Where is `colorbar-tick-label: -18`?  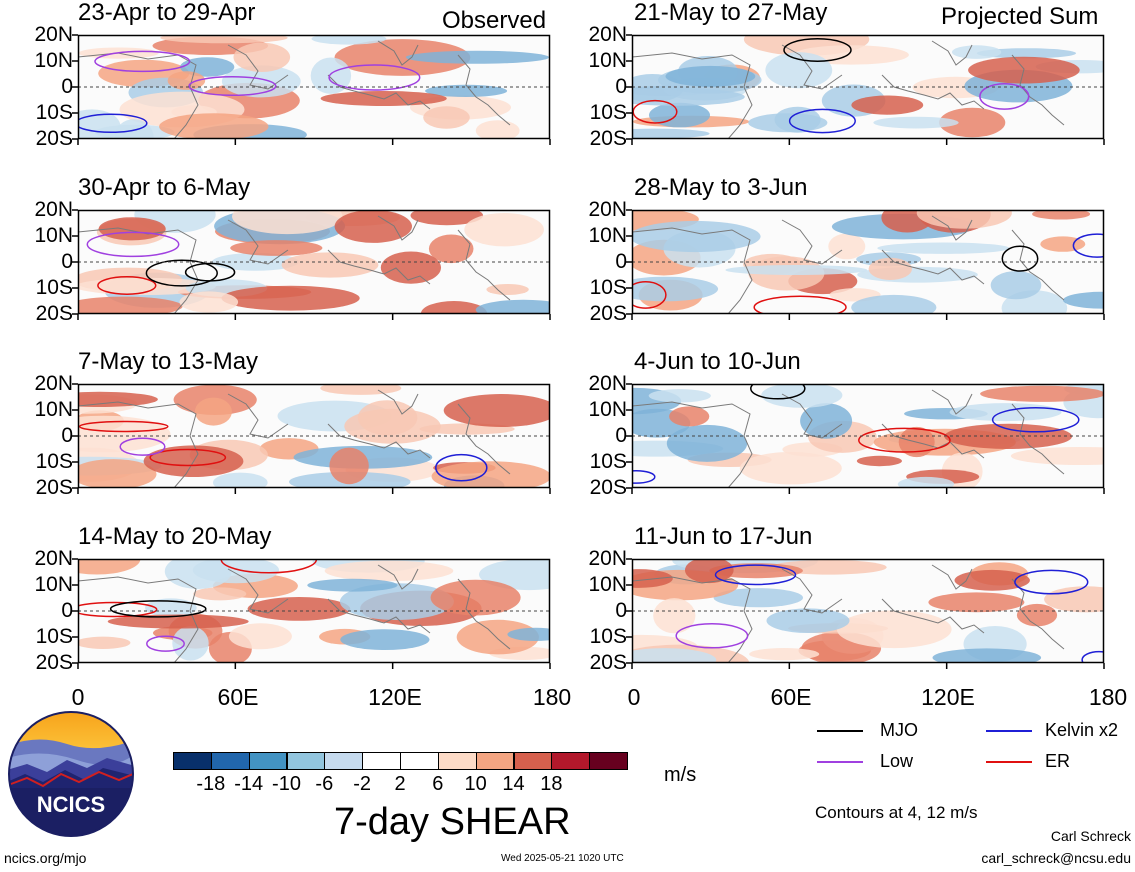
colorbar-tick-label: -18 is located at coordinates (211, 784).